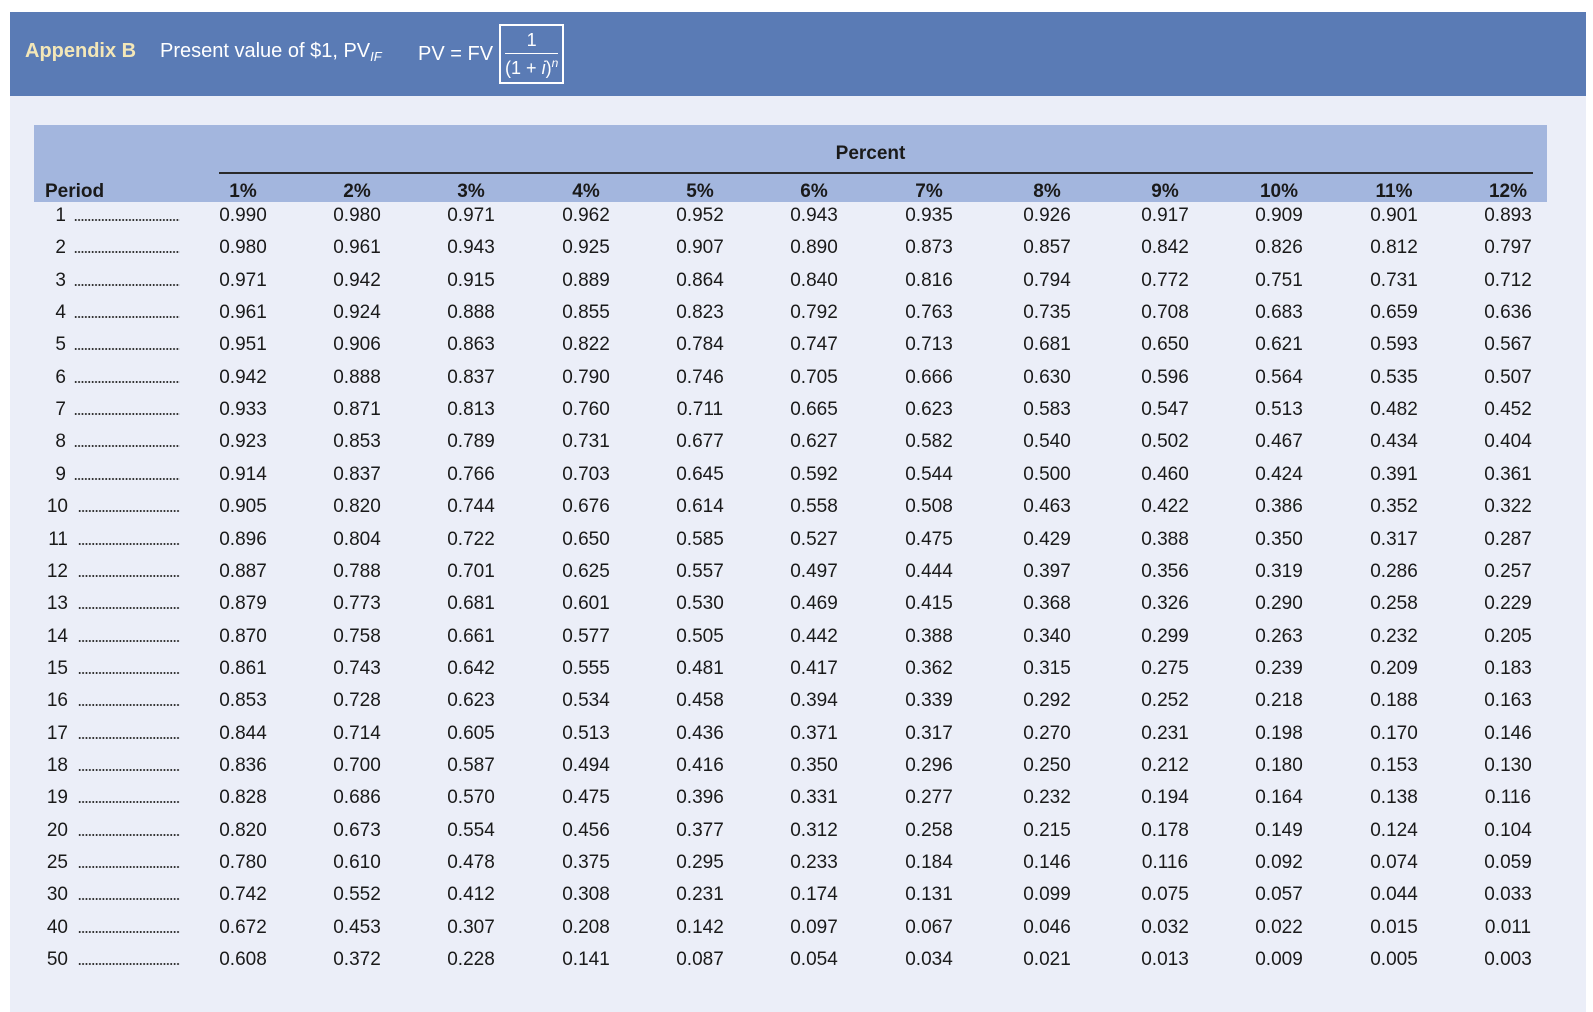 The image size is (1593, 1012). I want to click on value-cell: 0.312, so click(814, 830).